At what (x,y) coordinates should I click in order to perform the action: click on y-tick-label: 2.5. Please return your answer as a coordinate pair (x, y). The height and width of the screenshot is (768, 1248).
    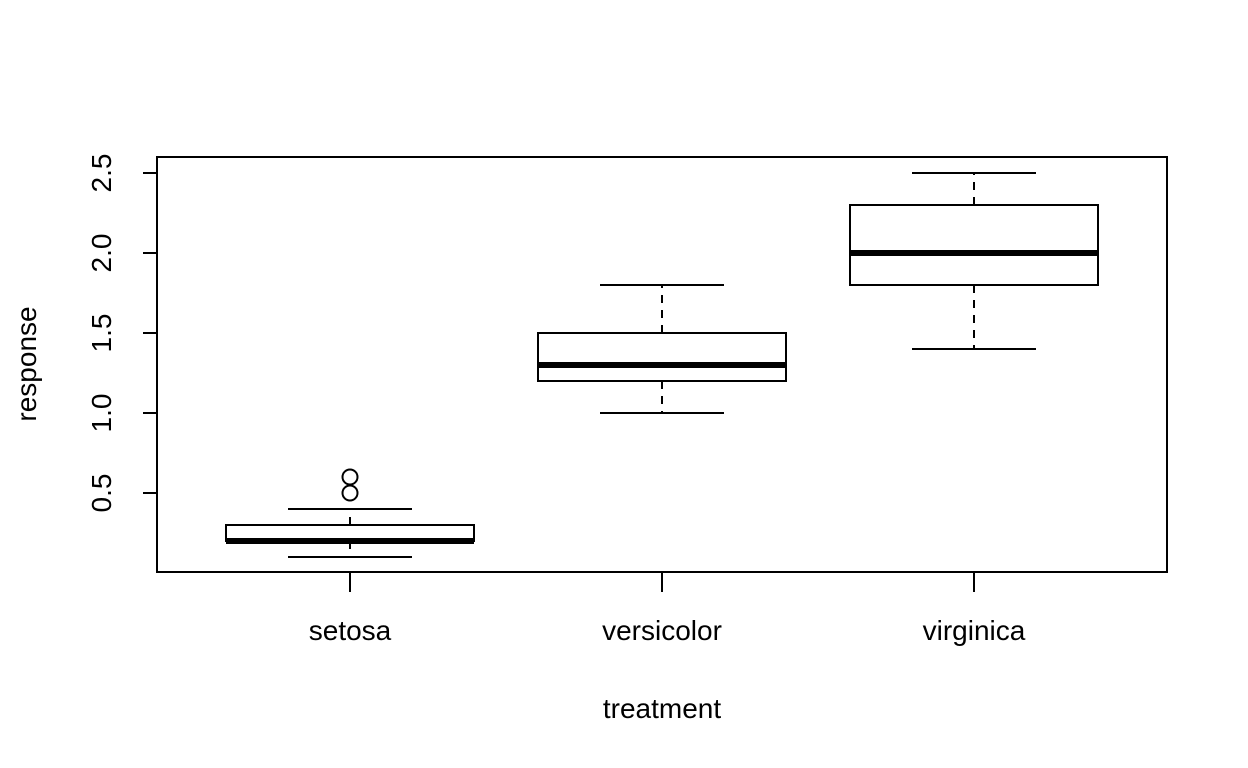
    Looking at the image, I should click on (101, 173).